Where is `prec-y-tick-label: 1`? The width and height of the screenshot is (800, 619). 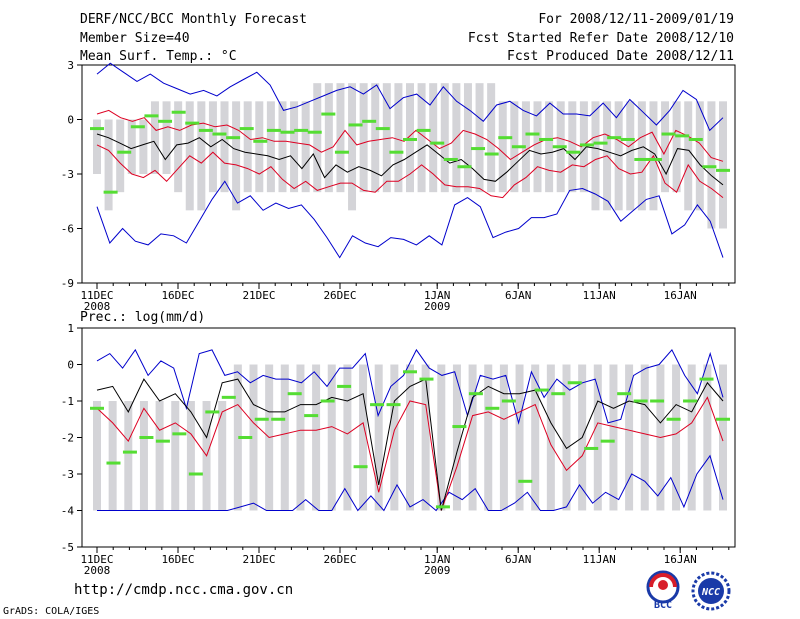
prec-y-tick-label: 1 is located at coordinates (70, 328).